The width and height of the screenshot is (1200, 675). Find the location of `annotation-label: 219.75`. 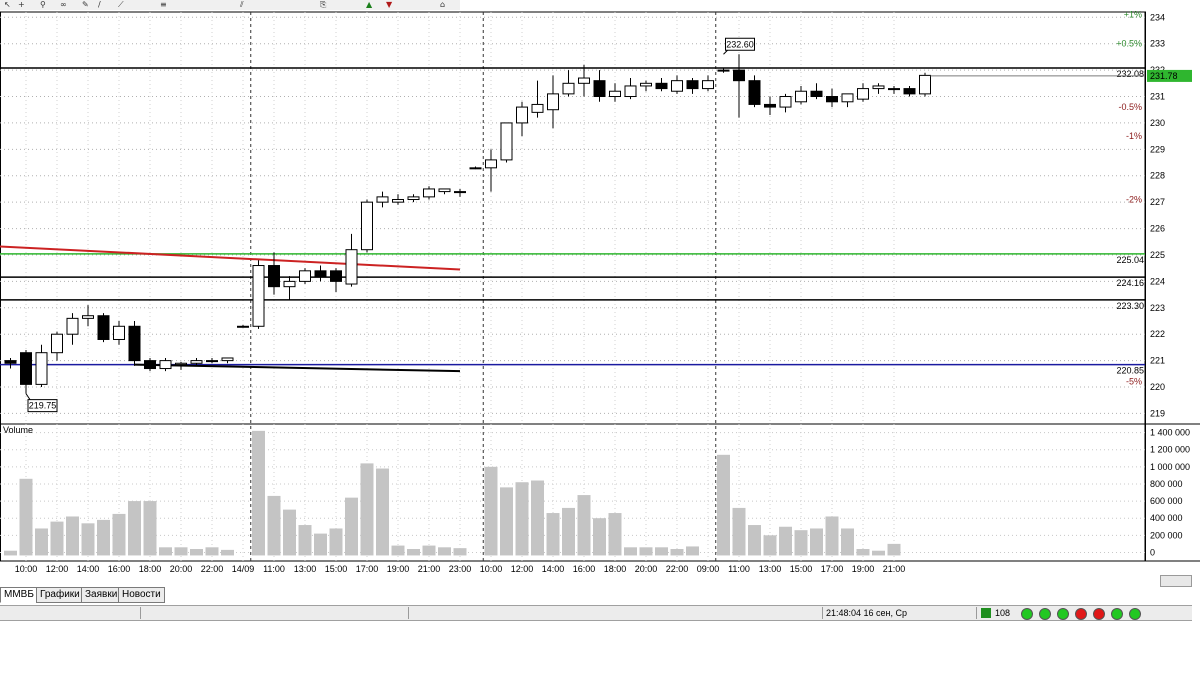

annotation-label: 219.75 is located at coordinates (43, 406).